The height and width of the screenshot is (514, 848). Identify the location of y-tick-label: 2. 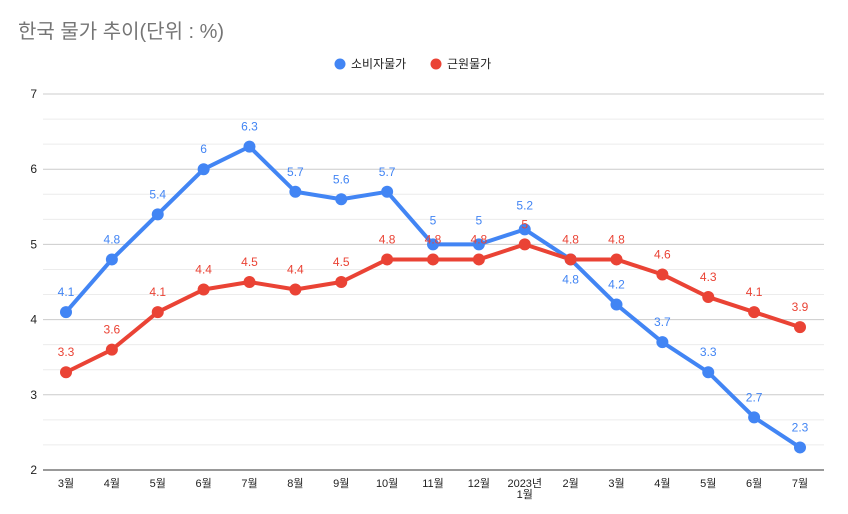
(33, 470).